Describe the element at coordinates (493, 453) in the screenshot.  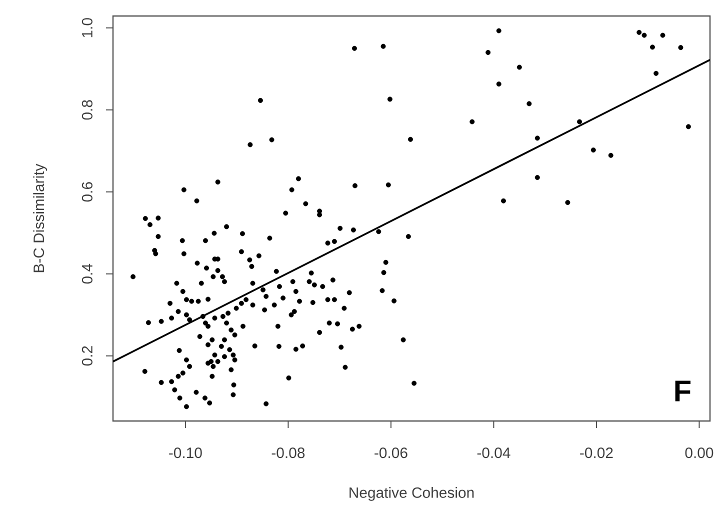
I see `x-tick-label: -0.04` at that location.